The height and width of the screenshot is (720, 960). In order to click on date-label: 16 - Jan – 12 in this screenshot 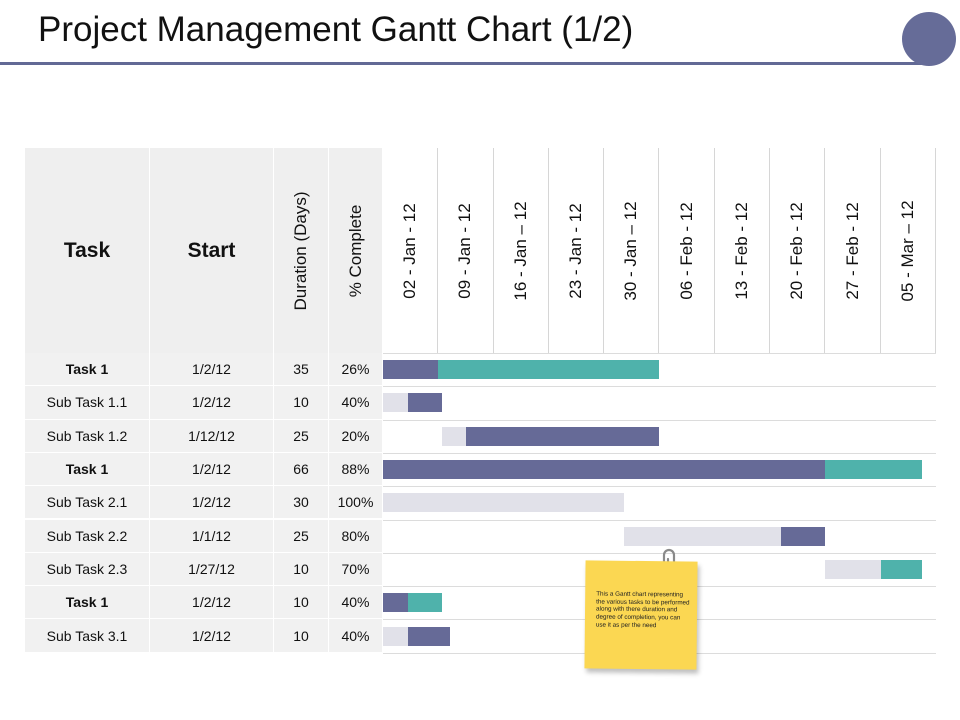, I will do `click(520, 250)`.